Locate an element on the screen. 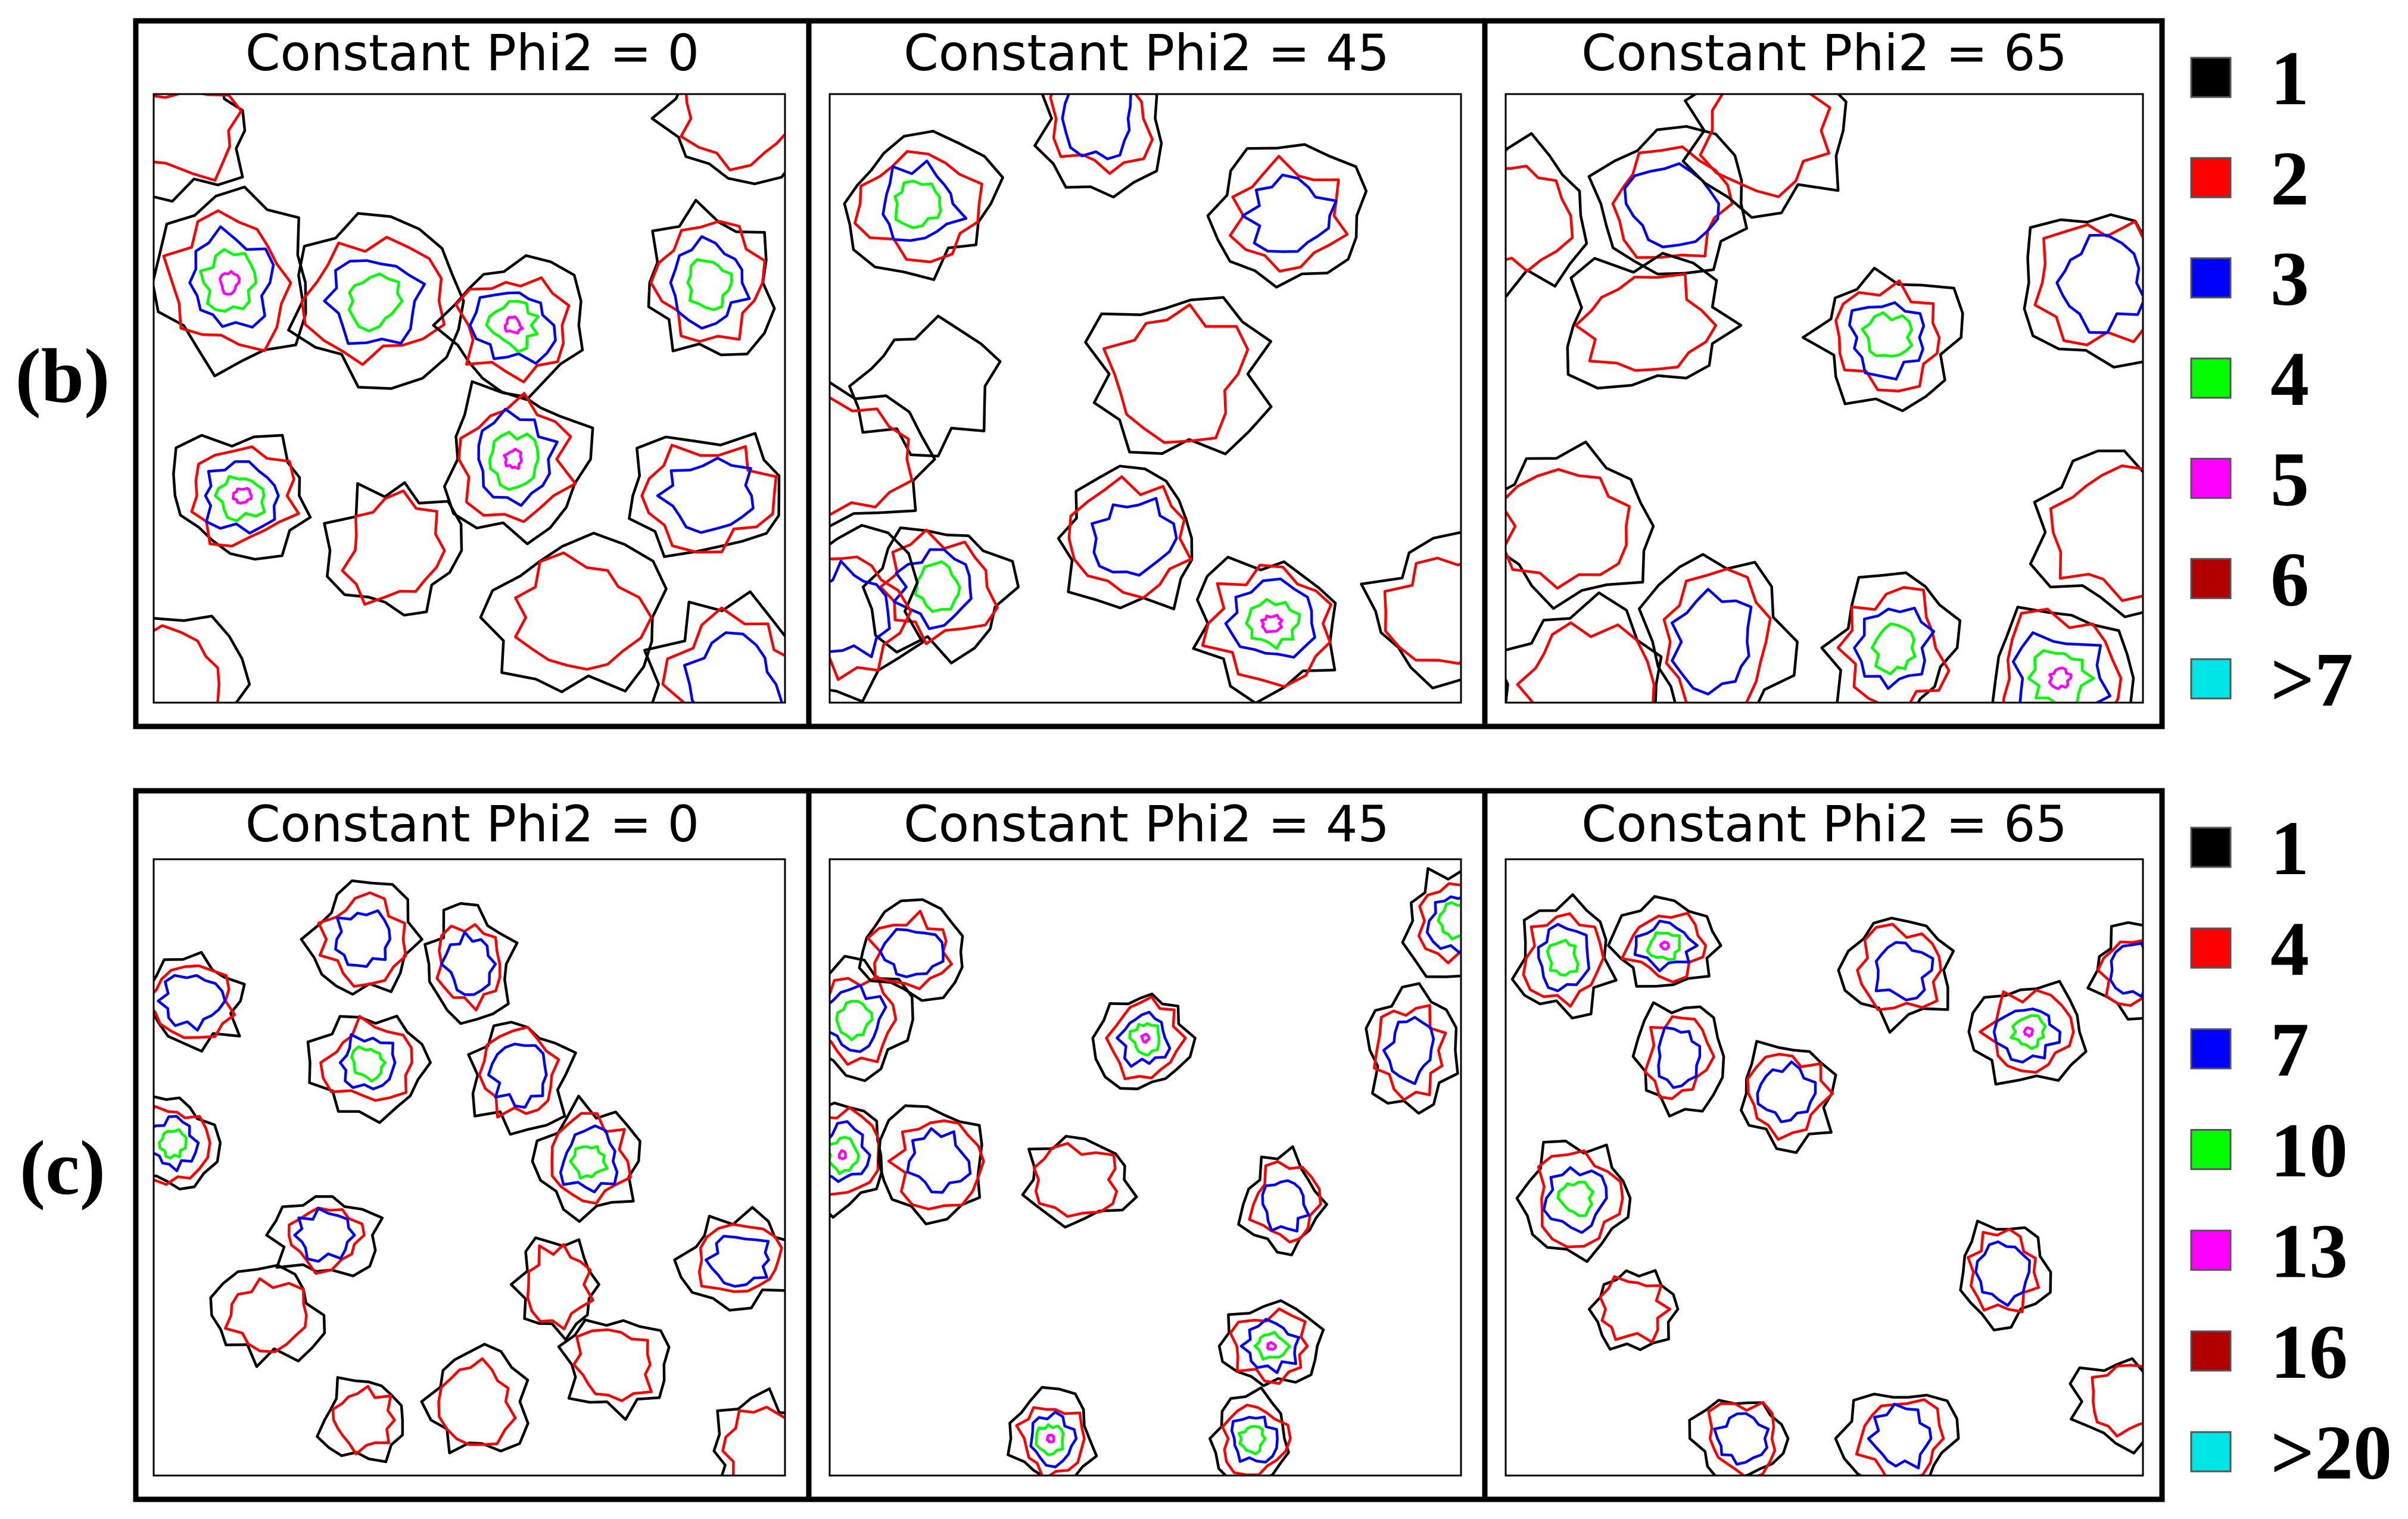 This screenshot has width=2408, height=1519. legend-label: 10 is located at coordinates (2309, 1151).